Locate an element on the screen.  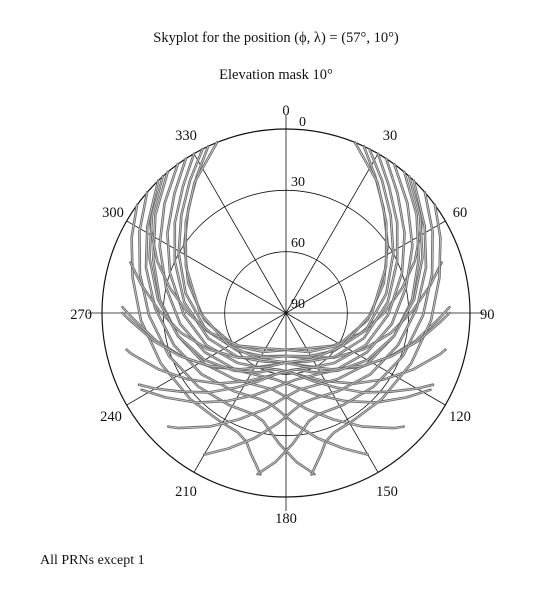
azimuth-label-120: 120 is located at coordinates (460, 417).